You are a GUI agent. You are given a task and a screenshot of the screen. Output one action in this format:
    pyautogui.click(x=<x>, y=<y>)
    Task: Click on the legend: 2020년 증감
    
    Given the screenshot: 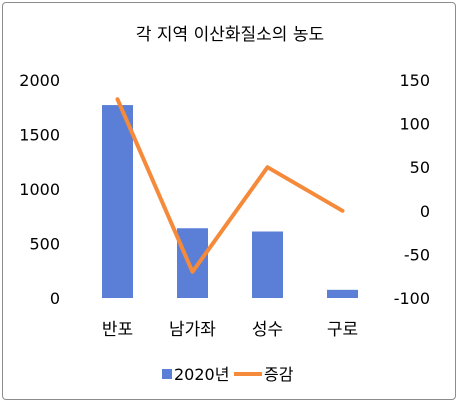 What is the action you would take?
    pyautogui.click(x=228, y=374)
    